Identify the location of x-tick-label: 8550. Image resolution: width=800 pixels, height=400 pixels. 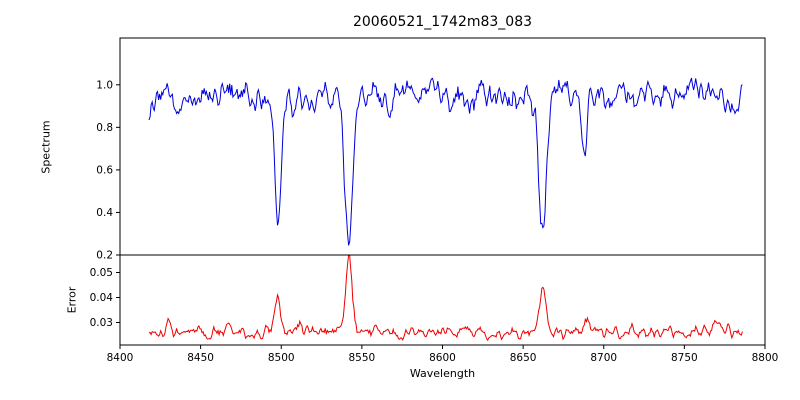
(362, 358).